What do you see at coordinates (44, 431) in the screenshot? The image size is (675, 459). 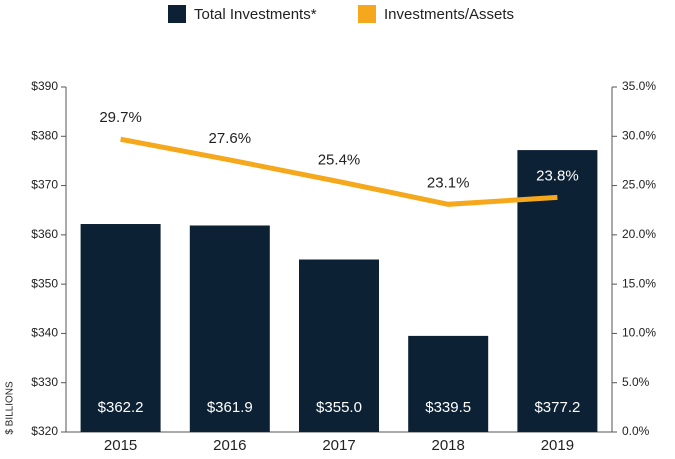 I see `y-tick-label: $320` at bounding box center [44, 431].